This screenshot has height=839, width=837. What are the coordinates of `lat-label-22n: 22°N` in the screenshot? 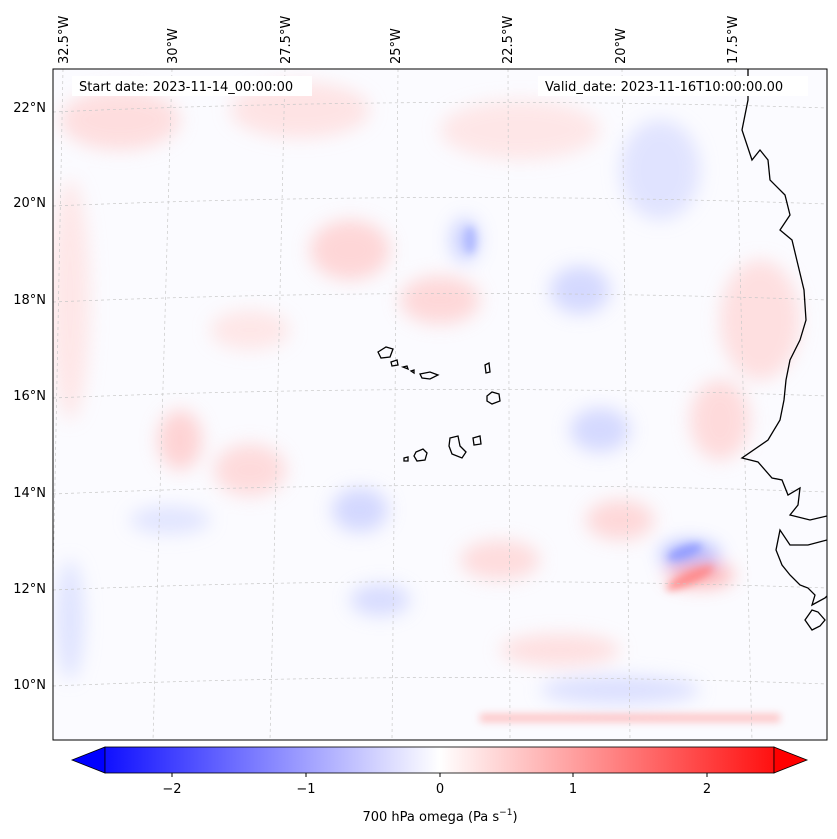 It's located at (29, 108).